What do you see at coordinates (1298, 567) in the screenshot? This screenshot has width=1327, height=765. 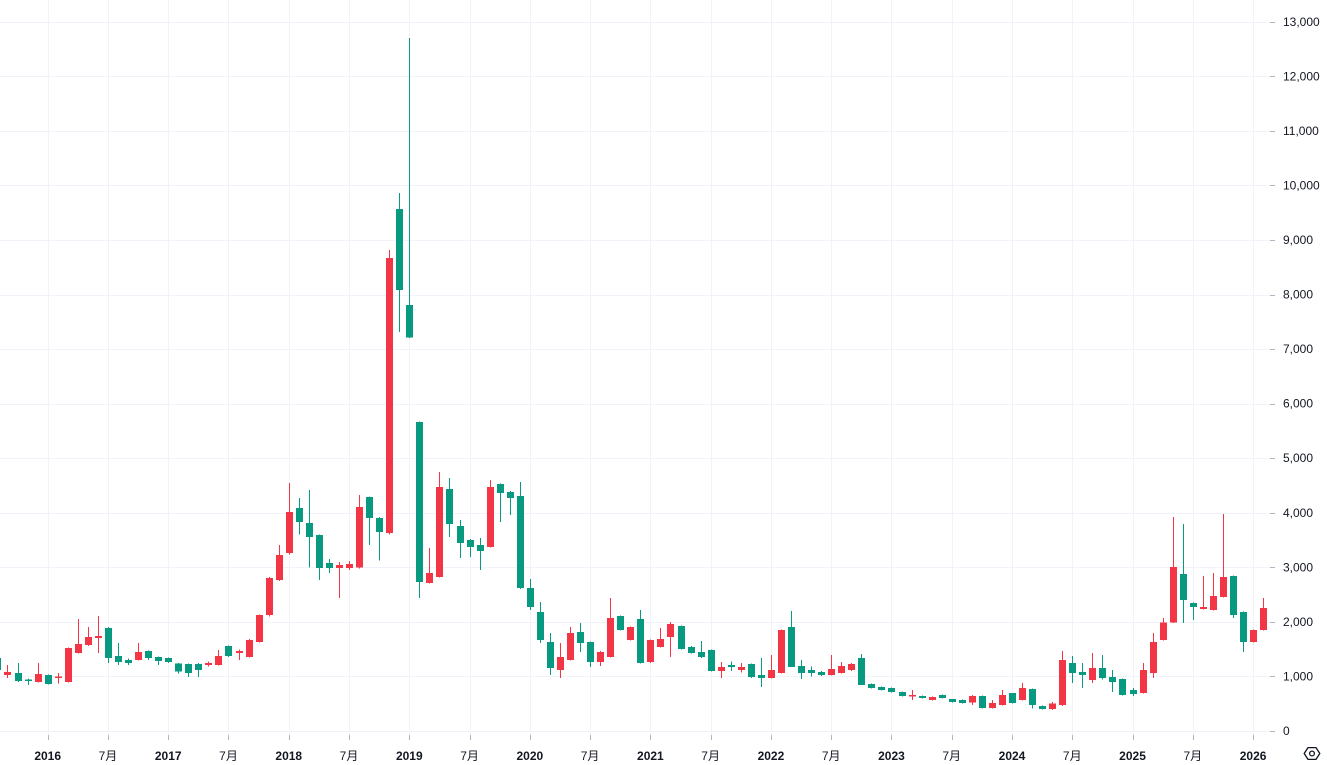 I see `price-axis-label: 3,000` at bounding box center [1298, 567].